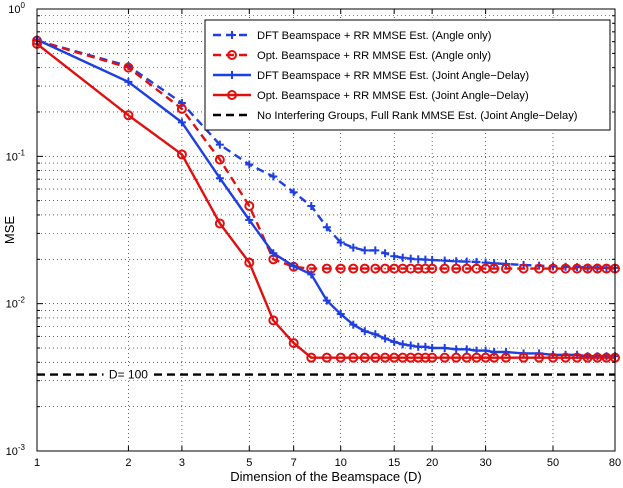  Describe the element at coordinates (128, 373) in the screenshot. I see `annotation-background` at that location.